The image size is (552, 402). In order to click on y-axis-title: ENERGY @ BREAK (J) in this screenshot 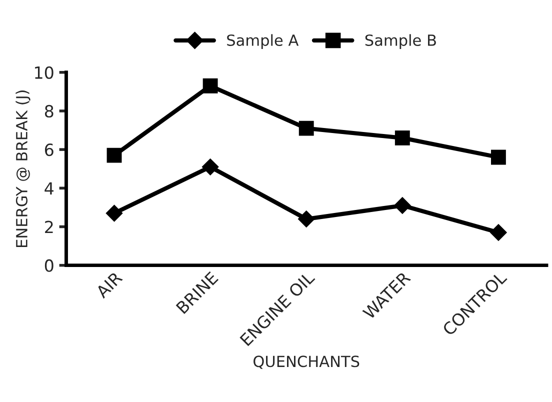, I will do `click(23, 168)`.